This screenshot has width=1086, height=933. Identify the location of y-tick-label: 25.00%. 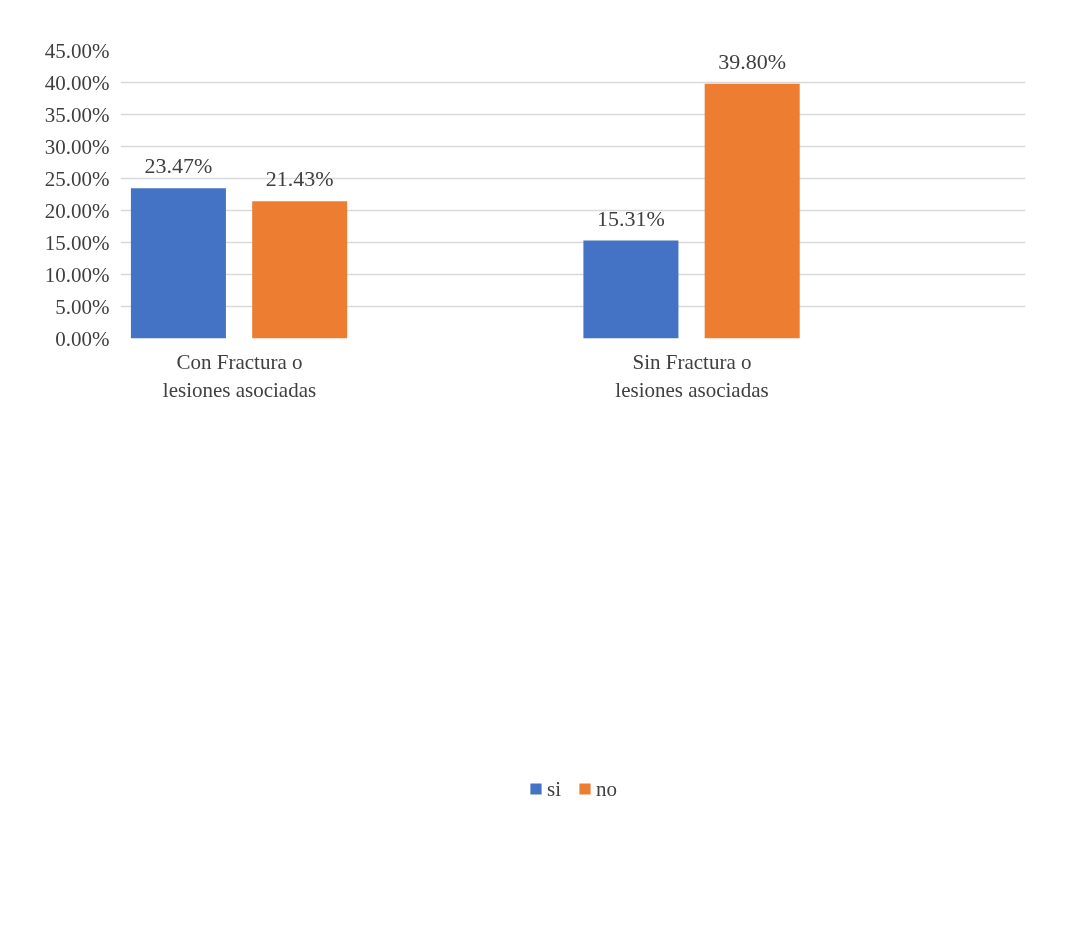
(77, 178).